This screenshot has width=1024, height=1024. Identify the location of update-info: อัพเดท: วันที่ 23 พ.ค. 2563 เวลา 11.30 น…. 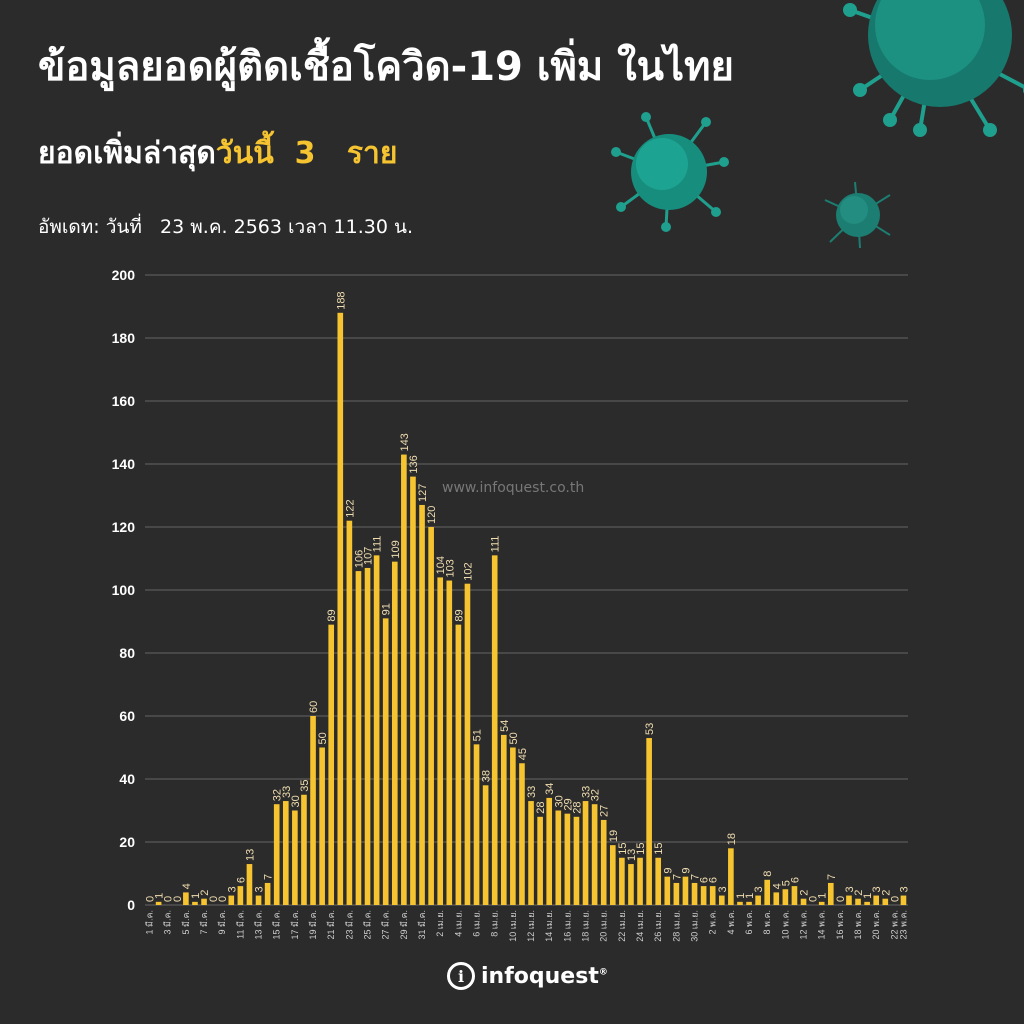
(225, 227).